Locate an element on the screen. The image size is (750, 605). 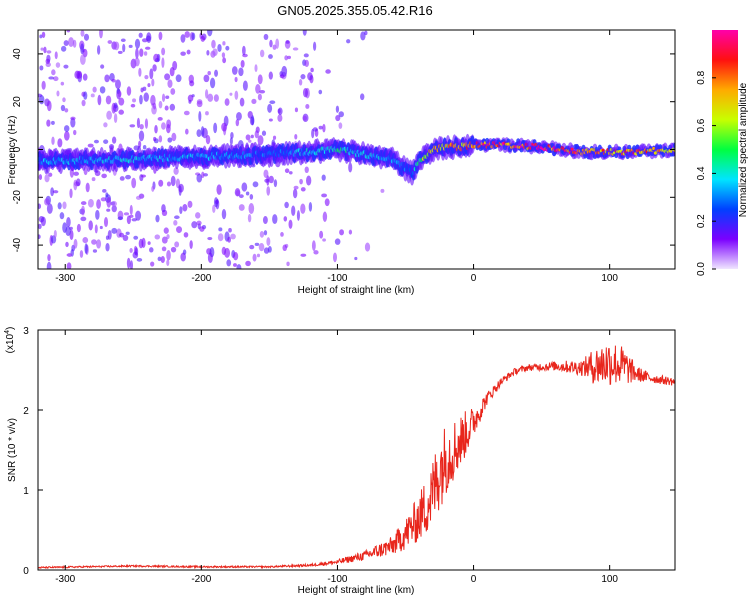
colorbar-tick-label: 0.8 is located at coordinates (701, 77).